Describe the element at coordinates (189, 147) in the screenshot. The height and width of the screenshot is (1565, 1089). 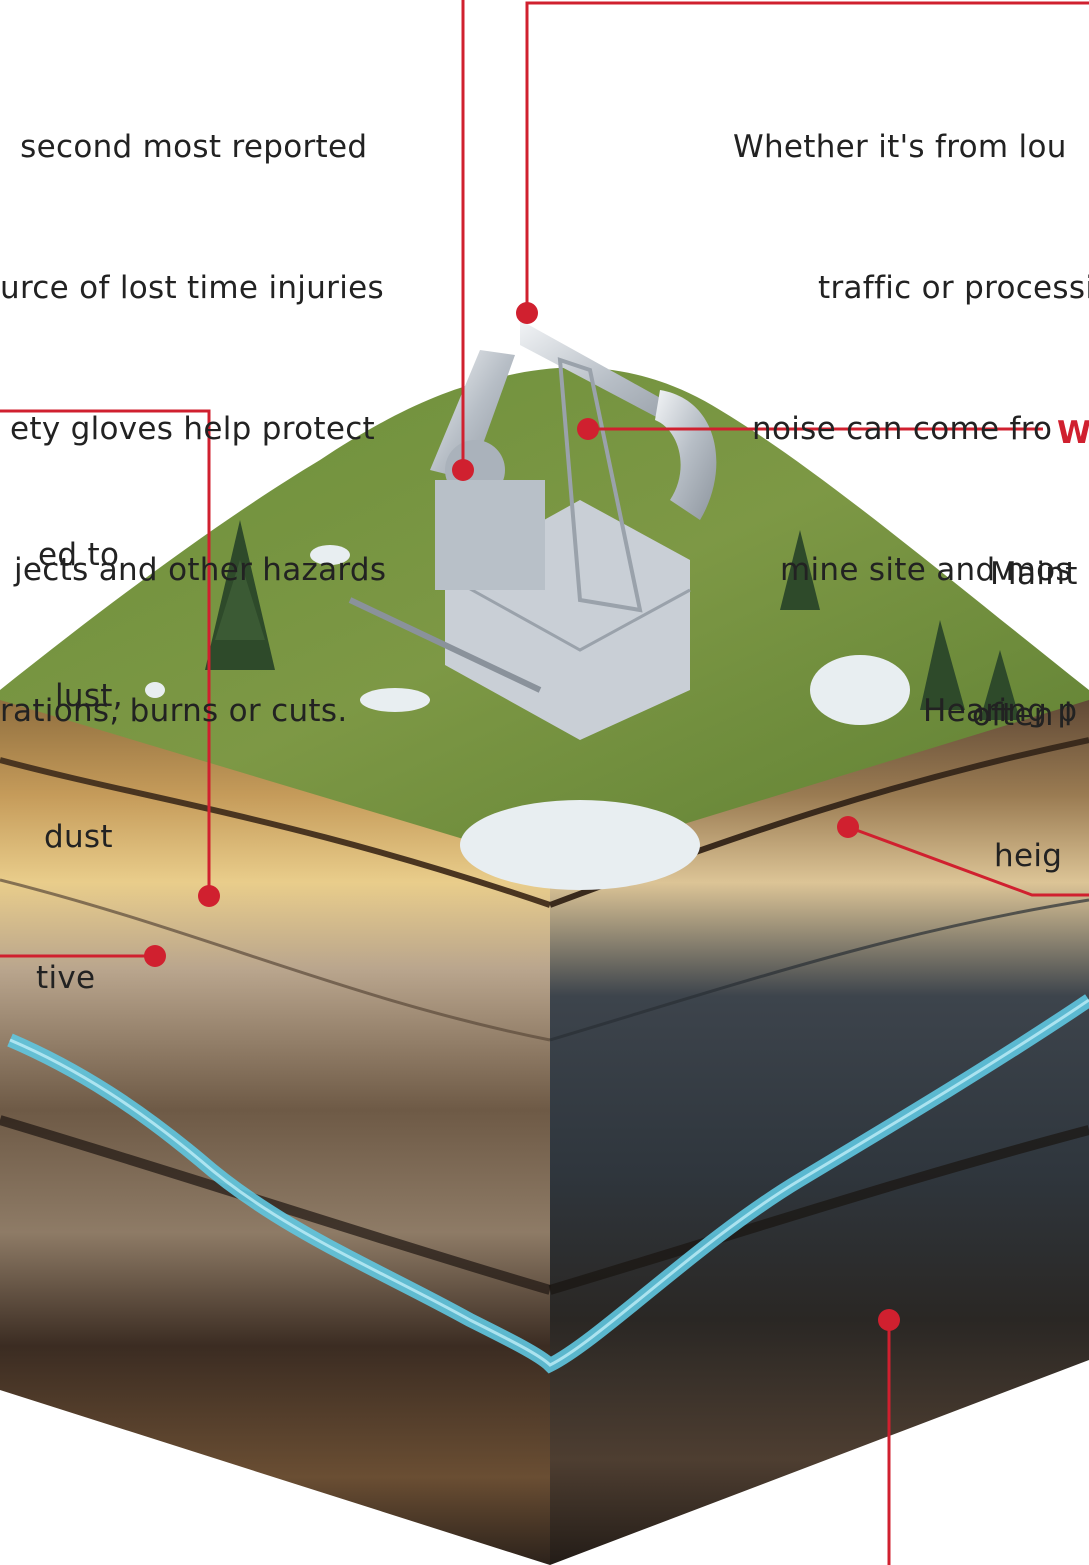
I see `gloves-callout-line-1: second most reported` at that location.